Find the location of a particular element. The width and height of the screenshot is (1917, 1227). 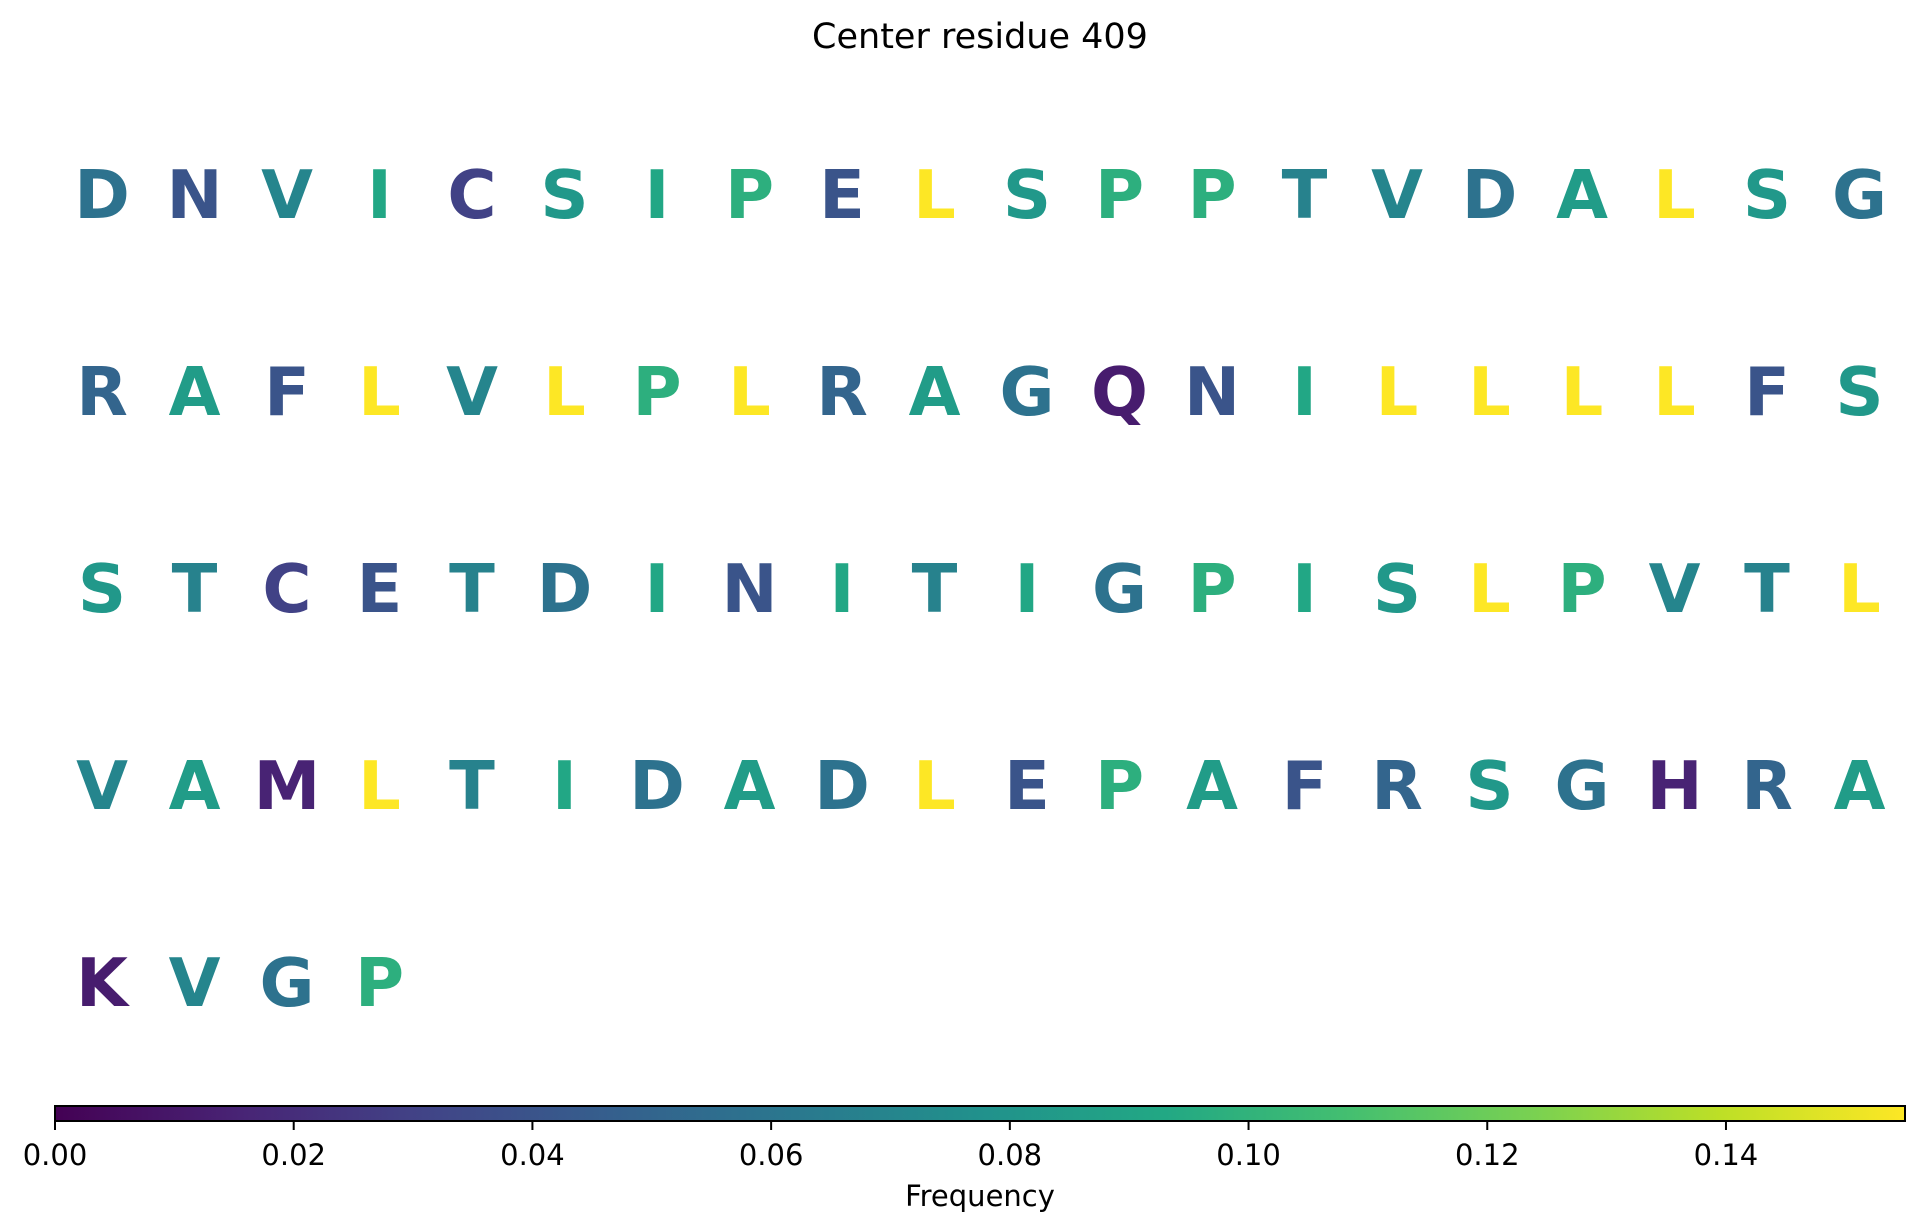

colorbar-tick-label: 0.14 is located at coordinates (1726, 1155).